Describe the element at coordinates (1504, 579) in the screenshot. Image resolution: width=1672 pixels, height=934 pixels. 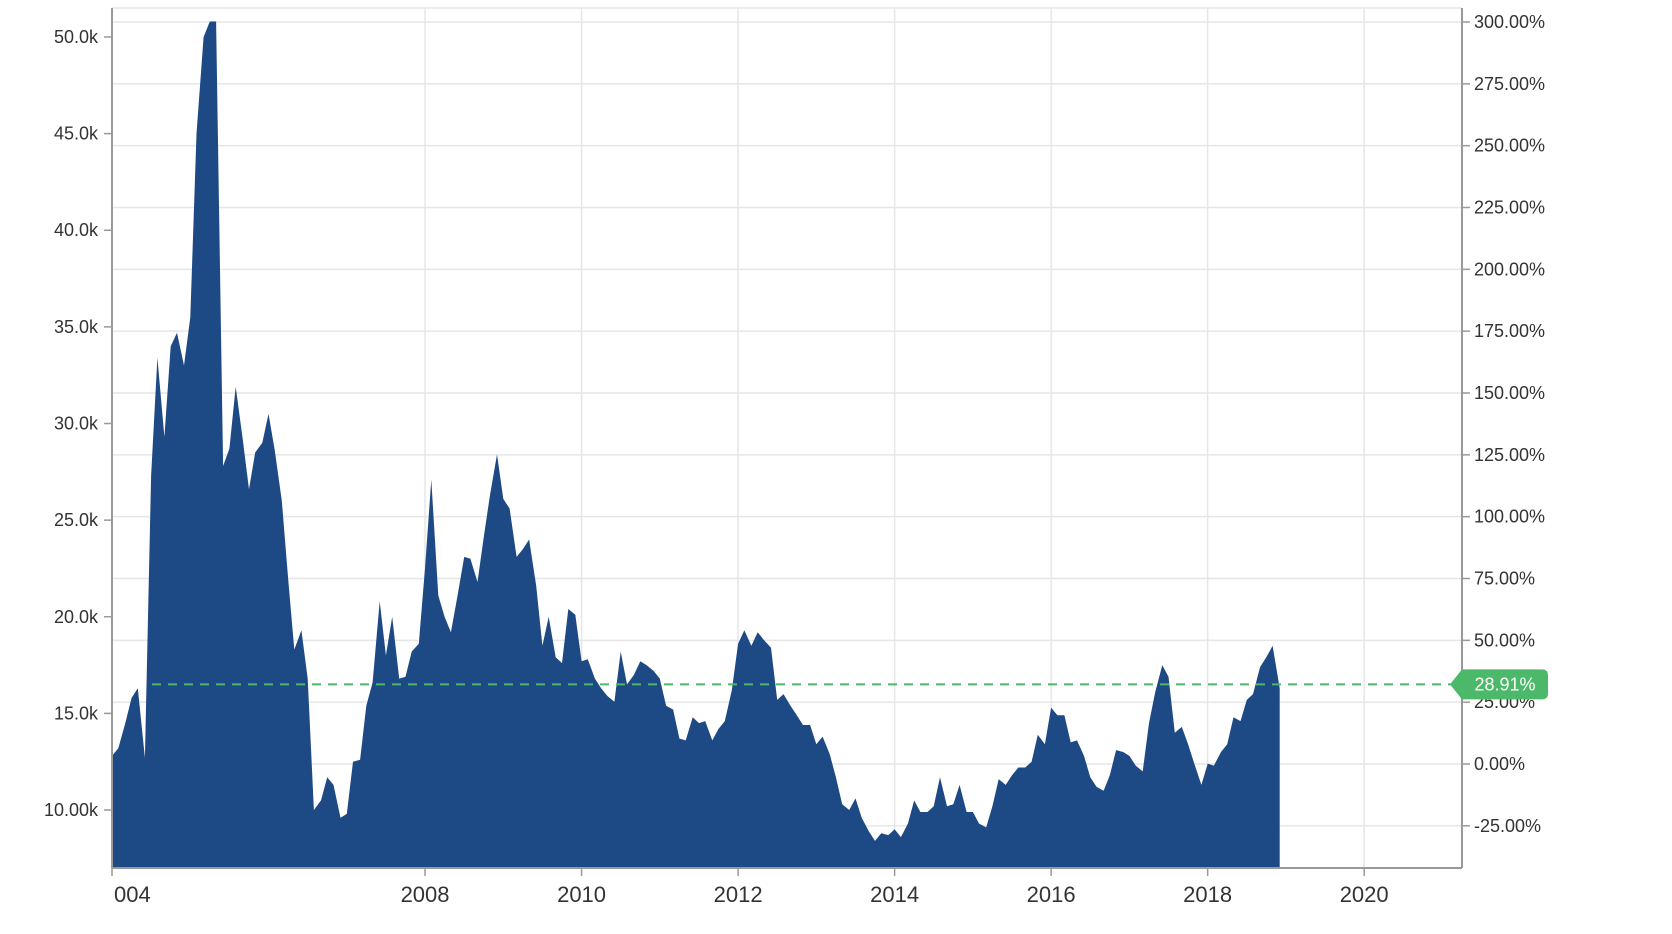
I see `right-tick-label: 75.00%` at that location.